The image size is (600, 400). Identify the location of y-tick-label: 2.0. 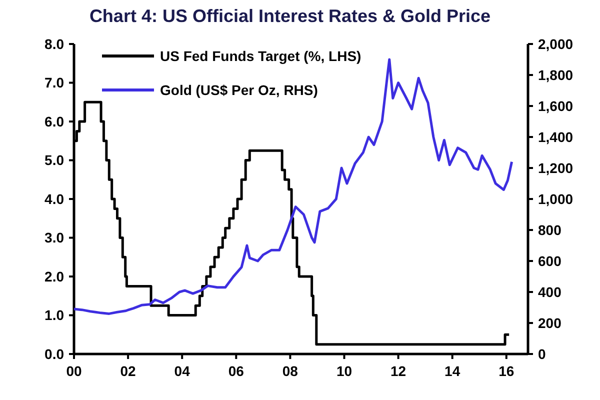
(54, 276).